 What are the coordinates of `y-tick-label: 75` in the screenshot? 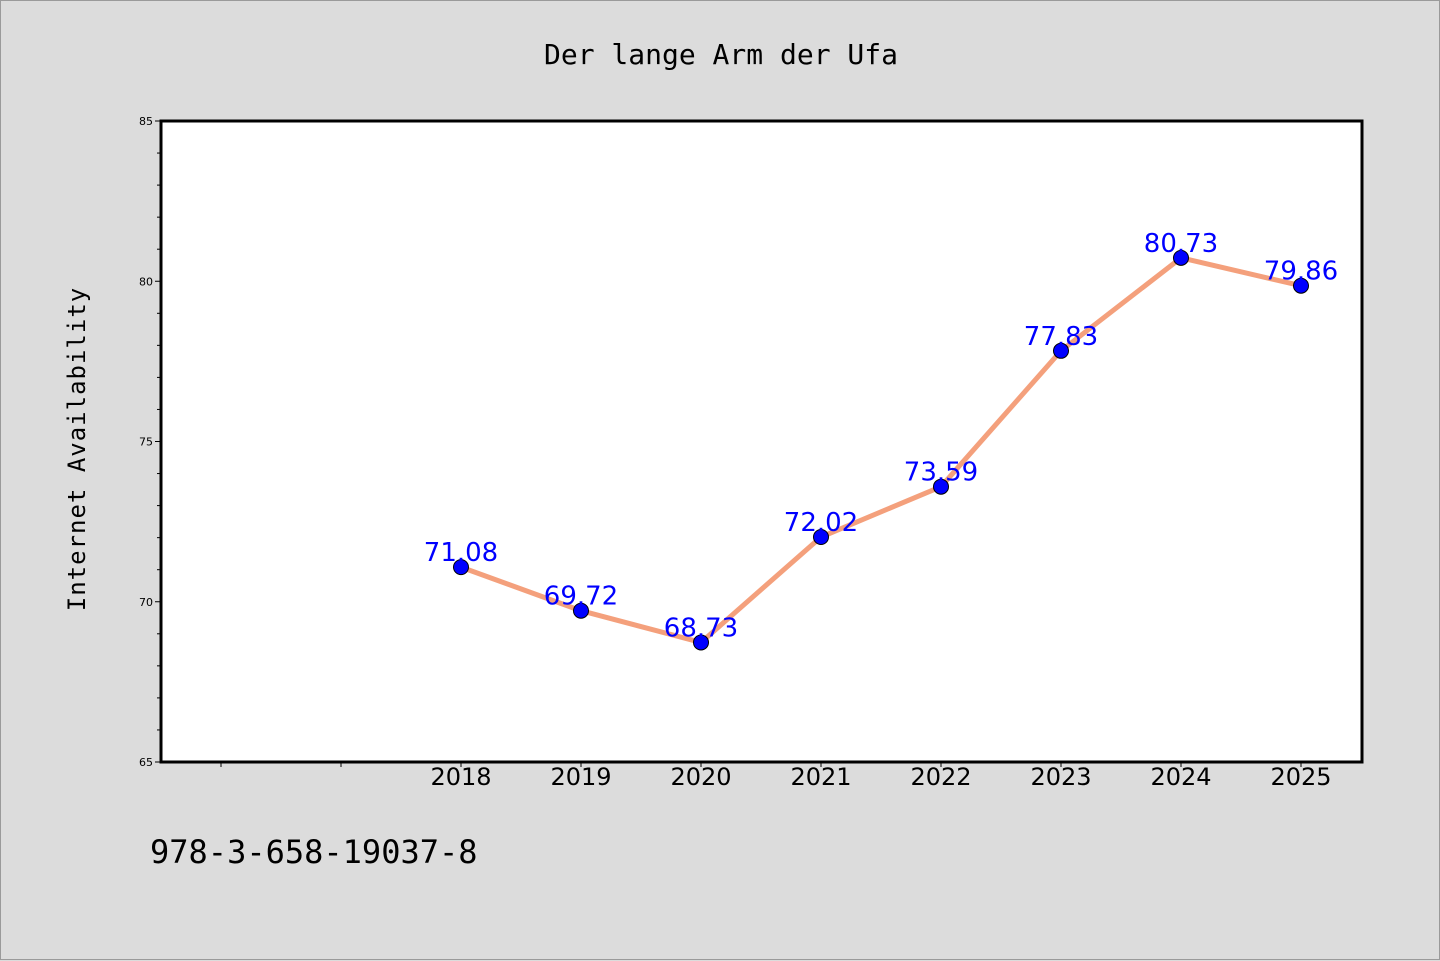 It's located at (146, 442).